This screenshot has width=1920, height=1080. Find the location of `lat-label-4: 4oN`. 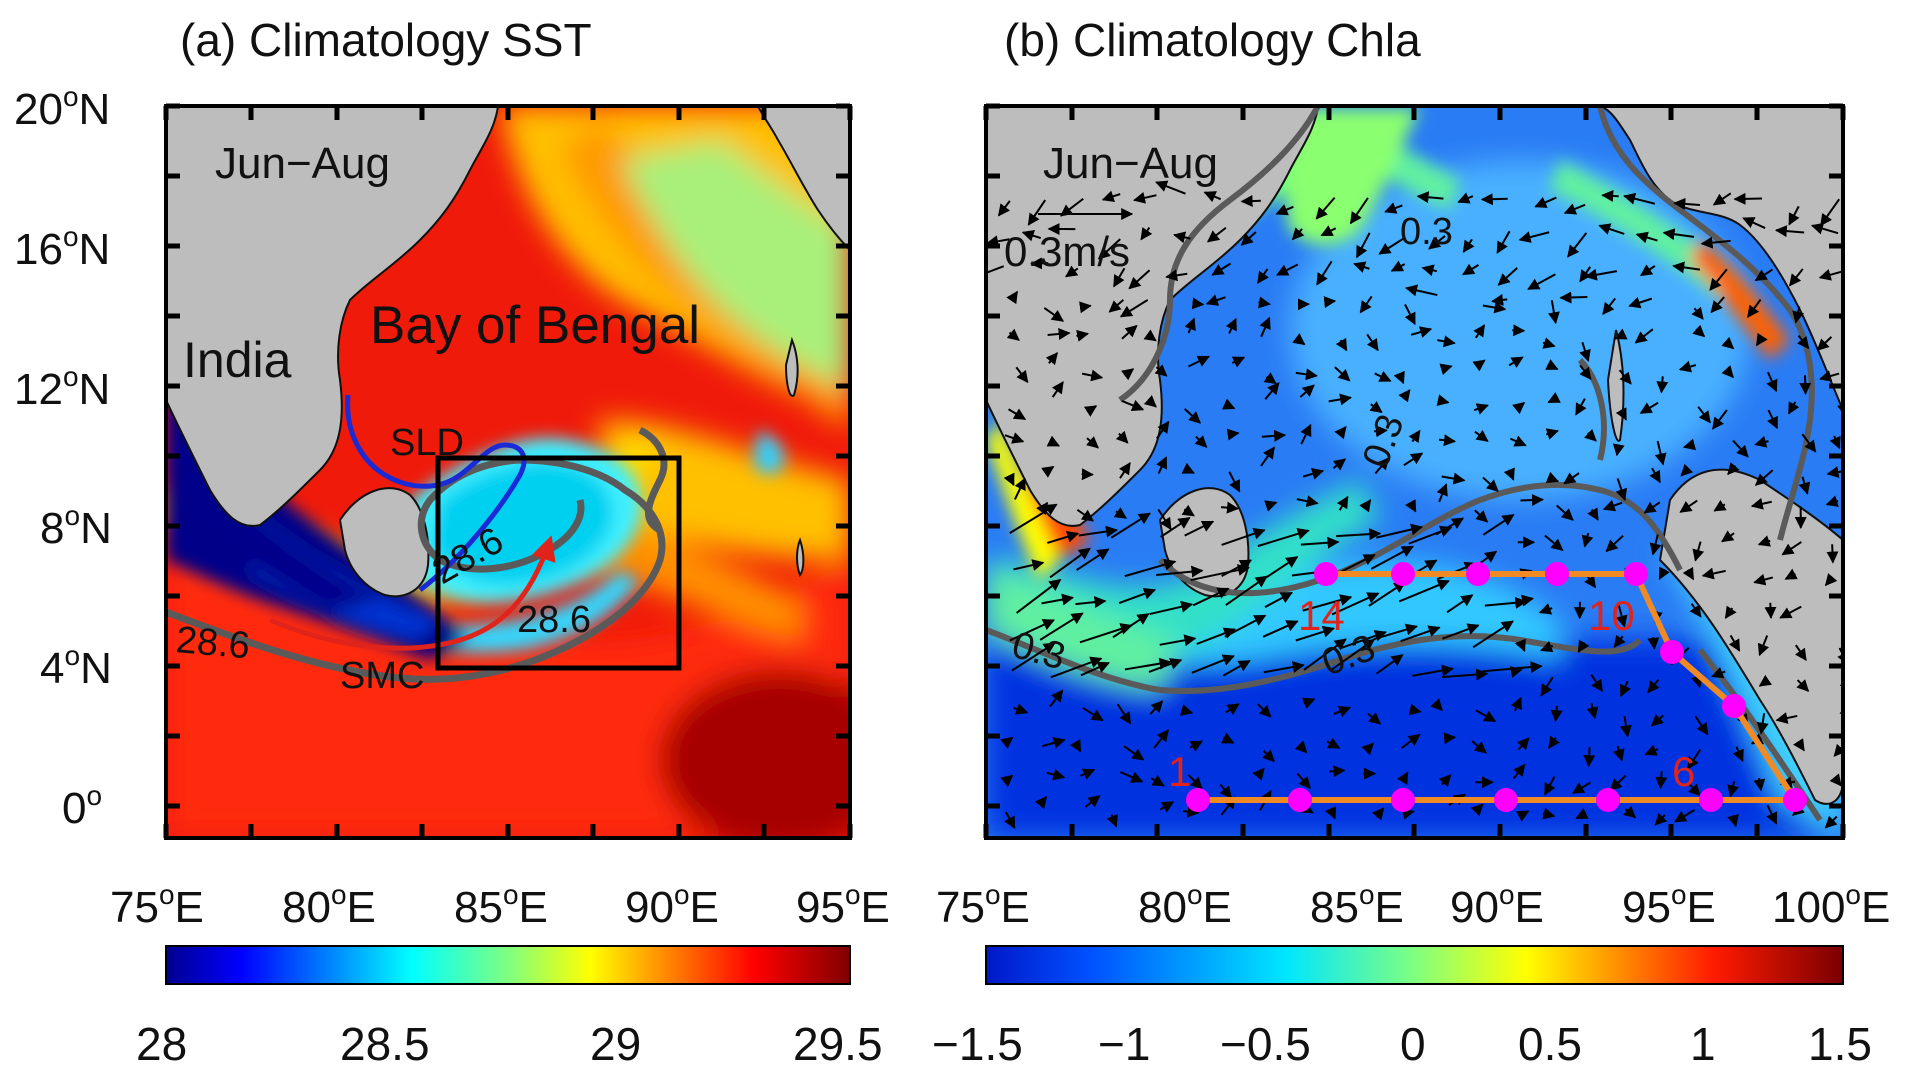

lat-label-4: 4oN is located at coordinates (76, 666).